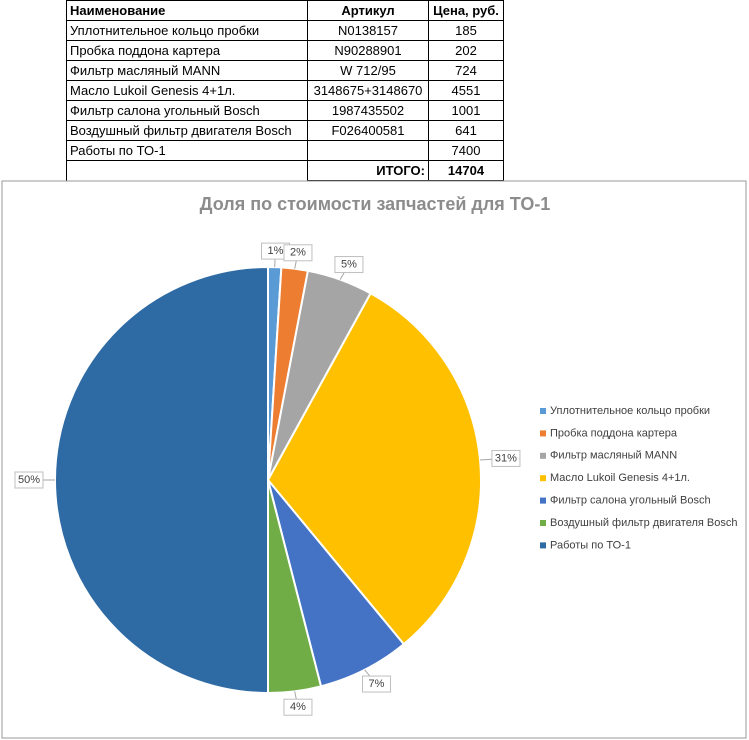  Describe the element at coordinates (374, 468) in the screenshot. I see `pie-slice` at that location.